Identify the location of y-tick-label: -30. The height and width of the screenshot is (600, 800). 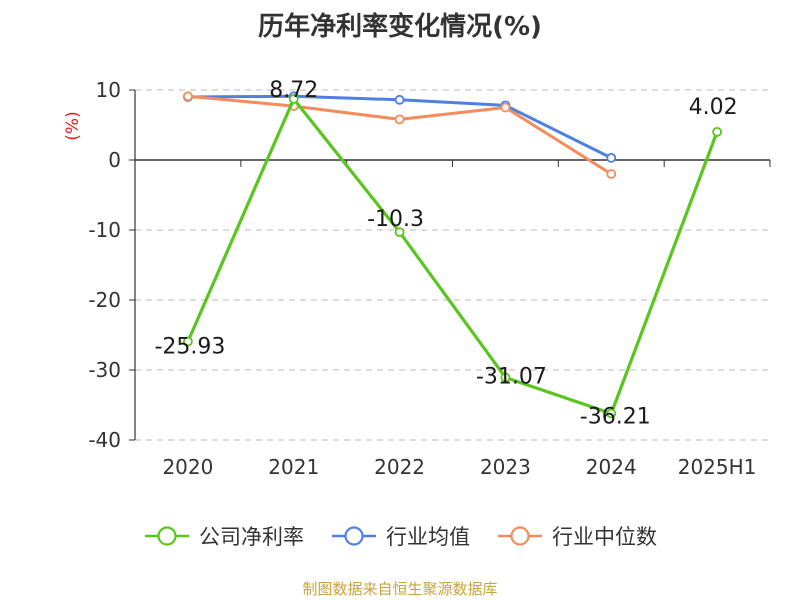
(104, 370).